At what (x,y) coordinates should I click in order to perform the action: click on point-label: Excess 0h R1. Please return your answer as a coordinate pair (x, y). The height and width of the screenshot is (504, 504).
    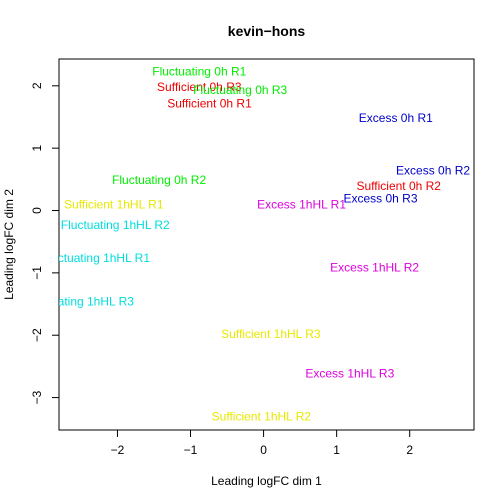
    Looking at the image, I should click on (396, 118).